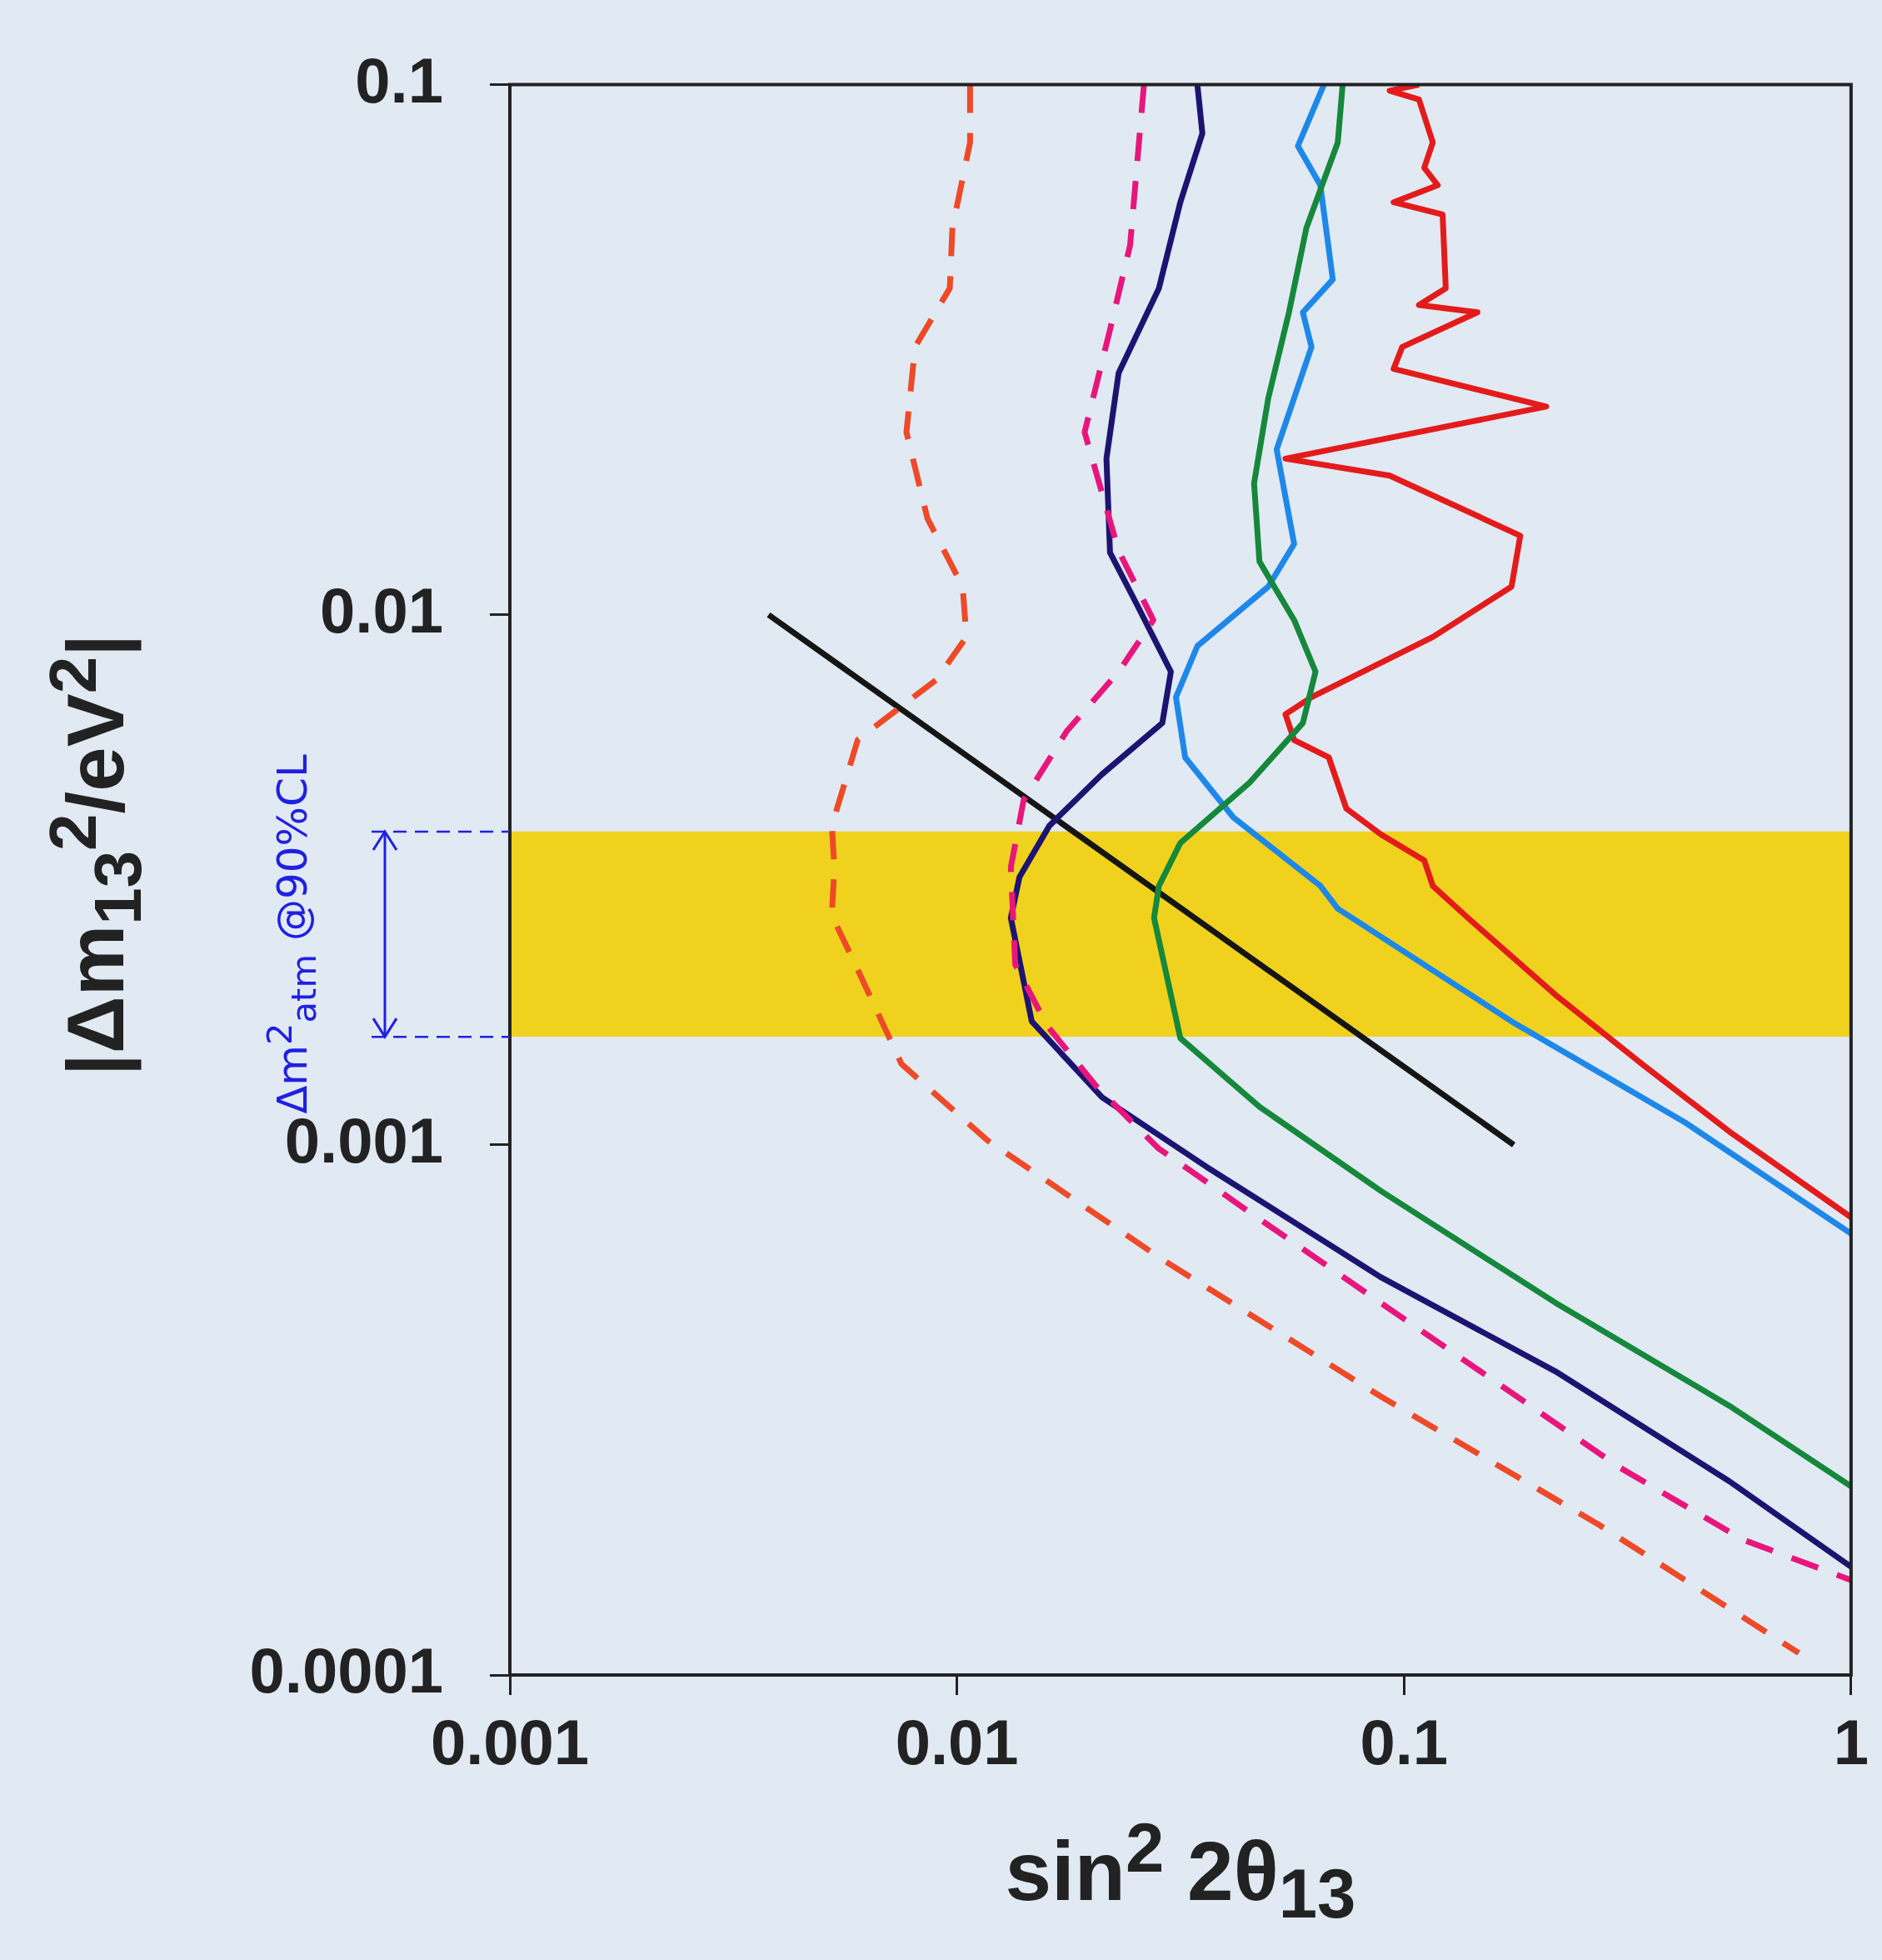  Describe the element at coordinates (399, 80) in the screenshot. I see `y-tick-label: 0.1` at that location.